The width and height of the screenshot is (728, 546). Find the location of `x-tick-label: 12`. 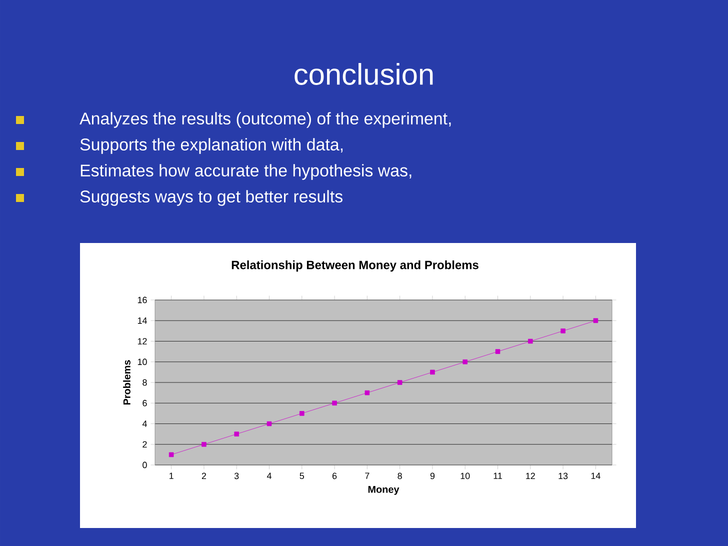

x-tick-label: 12 is located at coordinates (530, 476).